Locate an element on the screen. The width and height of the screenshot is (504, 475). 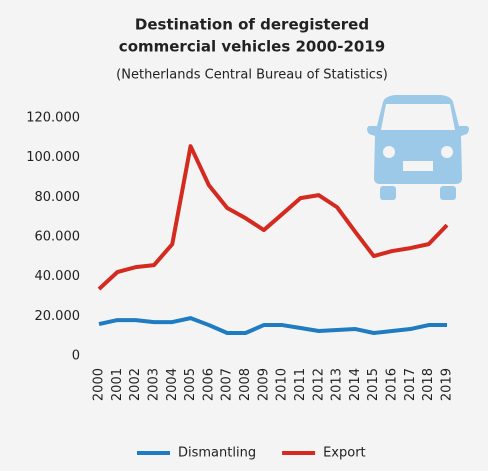
x-tick-label: 2010 is located at coordinates (282, 384).